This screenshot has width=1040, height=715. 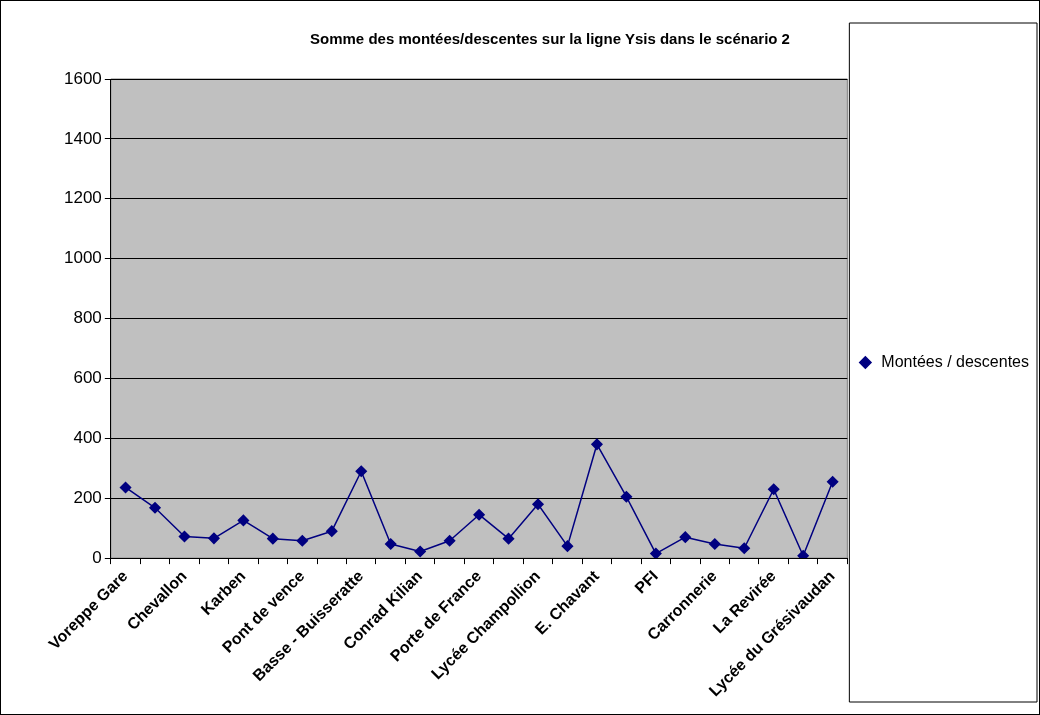 What do you see at coordinates (955, 361) in the screenshot?
I see `legend-label: Montées / descentes` at bounding box center [955, 361].